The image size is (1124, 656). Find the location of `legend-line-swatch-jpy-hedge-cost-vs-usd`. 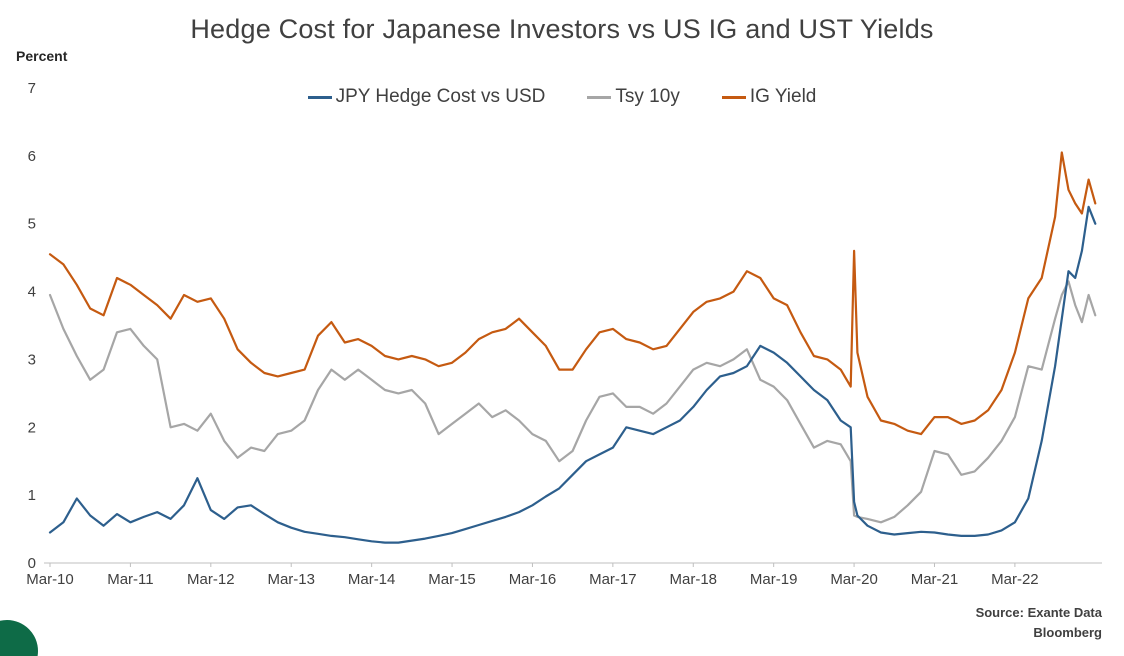

legend-line-swatch-jpy-hedge-cost-vs-usd is located at coordinates (319, 97).